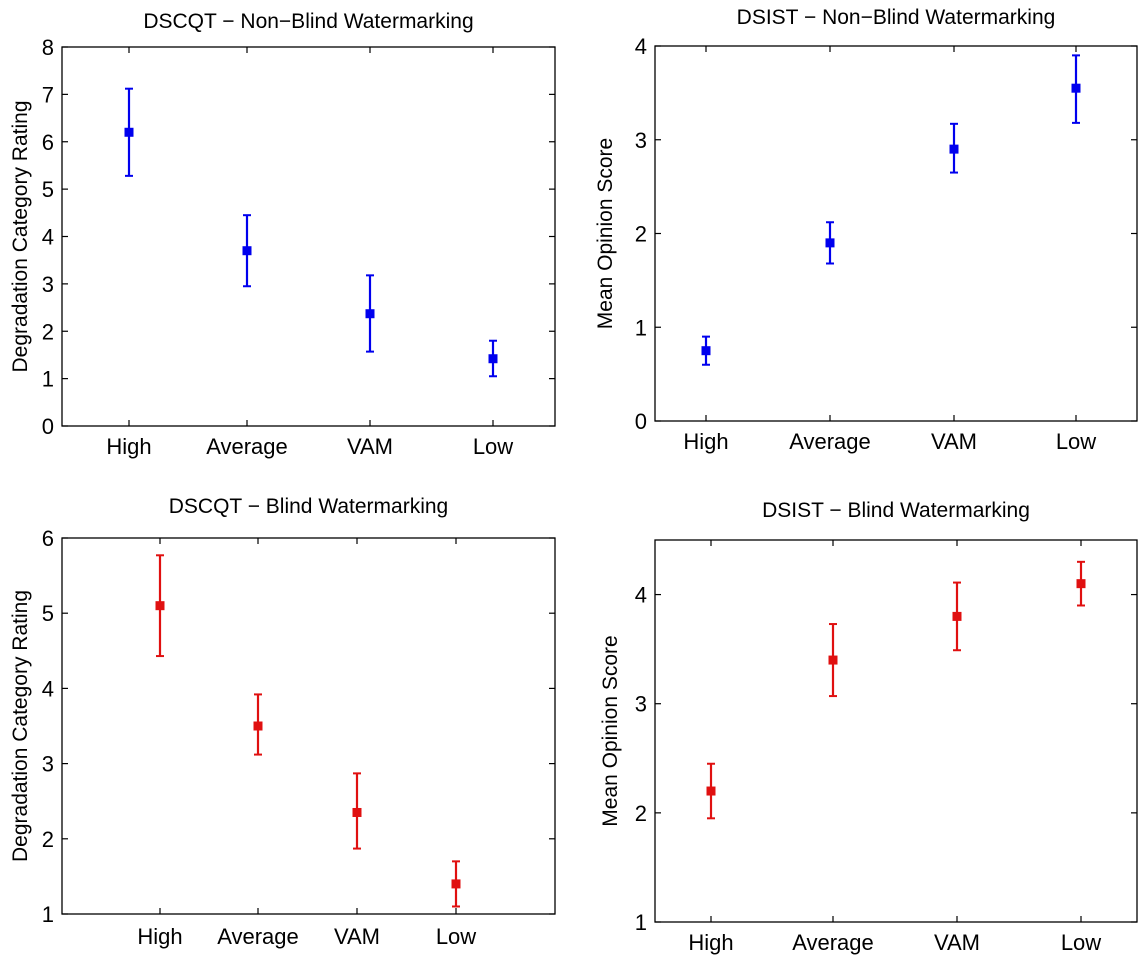  What do you see at coordinates (48, 47) in the screenshot?
I see `y-tick-label: 8` at bounding box center [48, 47].